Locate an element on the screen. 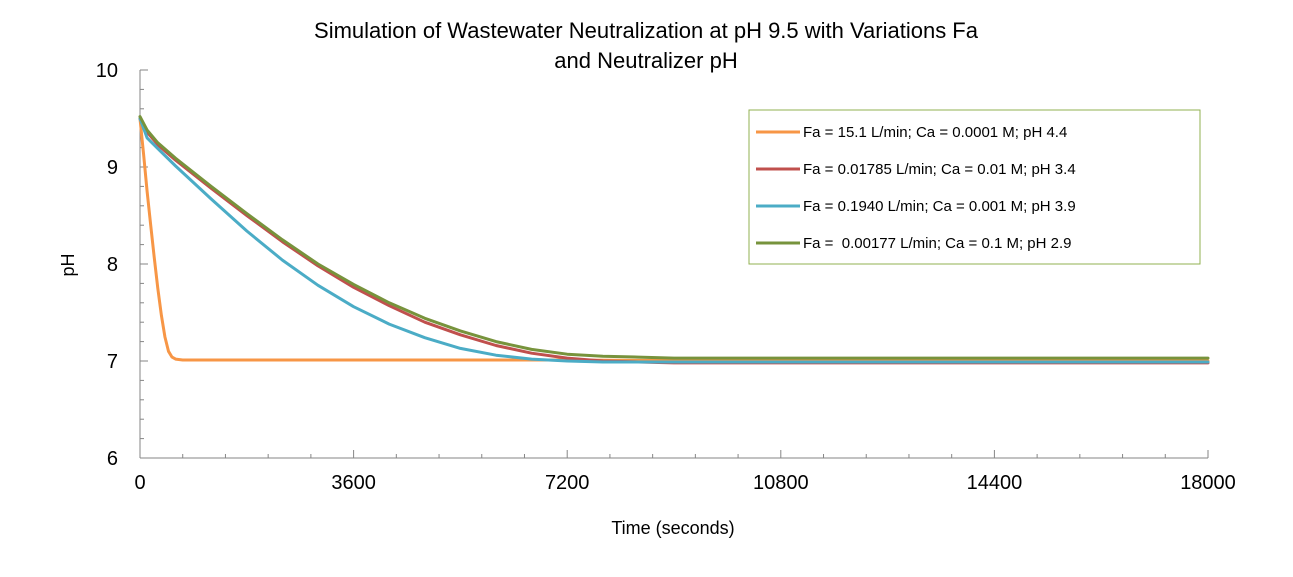  y-axis-title: pH is located at coordinates (68, 264).